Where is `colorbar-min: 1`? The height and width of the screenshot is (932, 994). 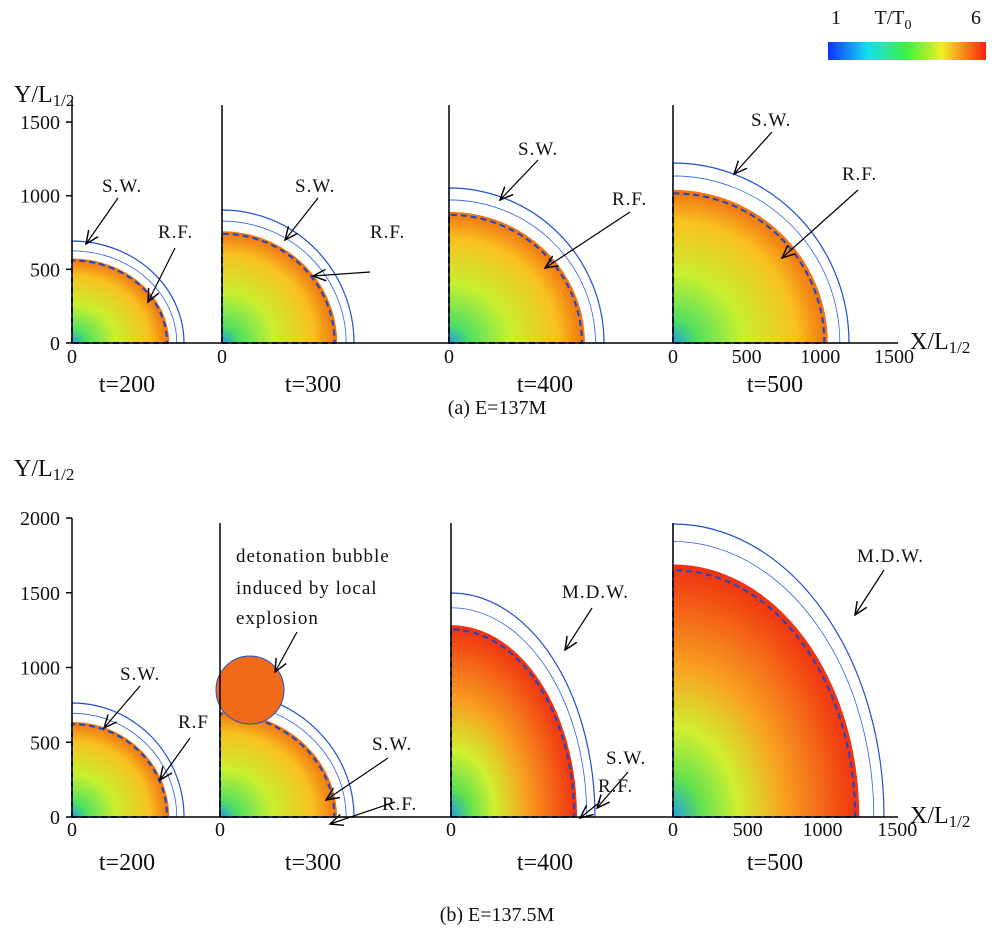 colorbar-min: 1 is located at coordinates (836, 18).